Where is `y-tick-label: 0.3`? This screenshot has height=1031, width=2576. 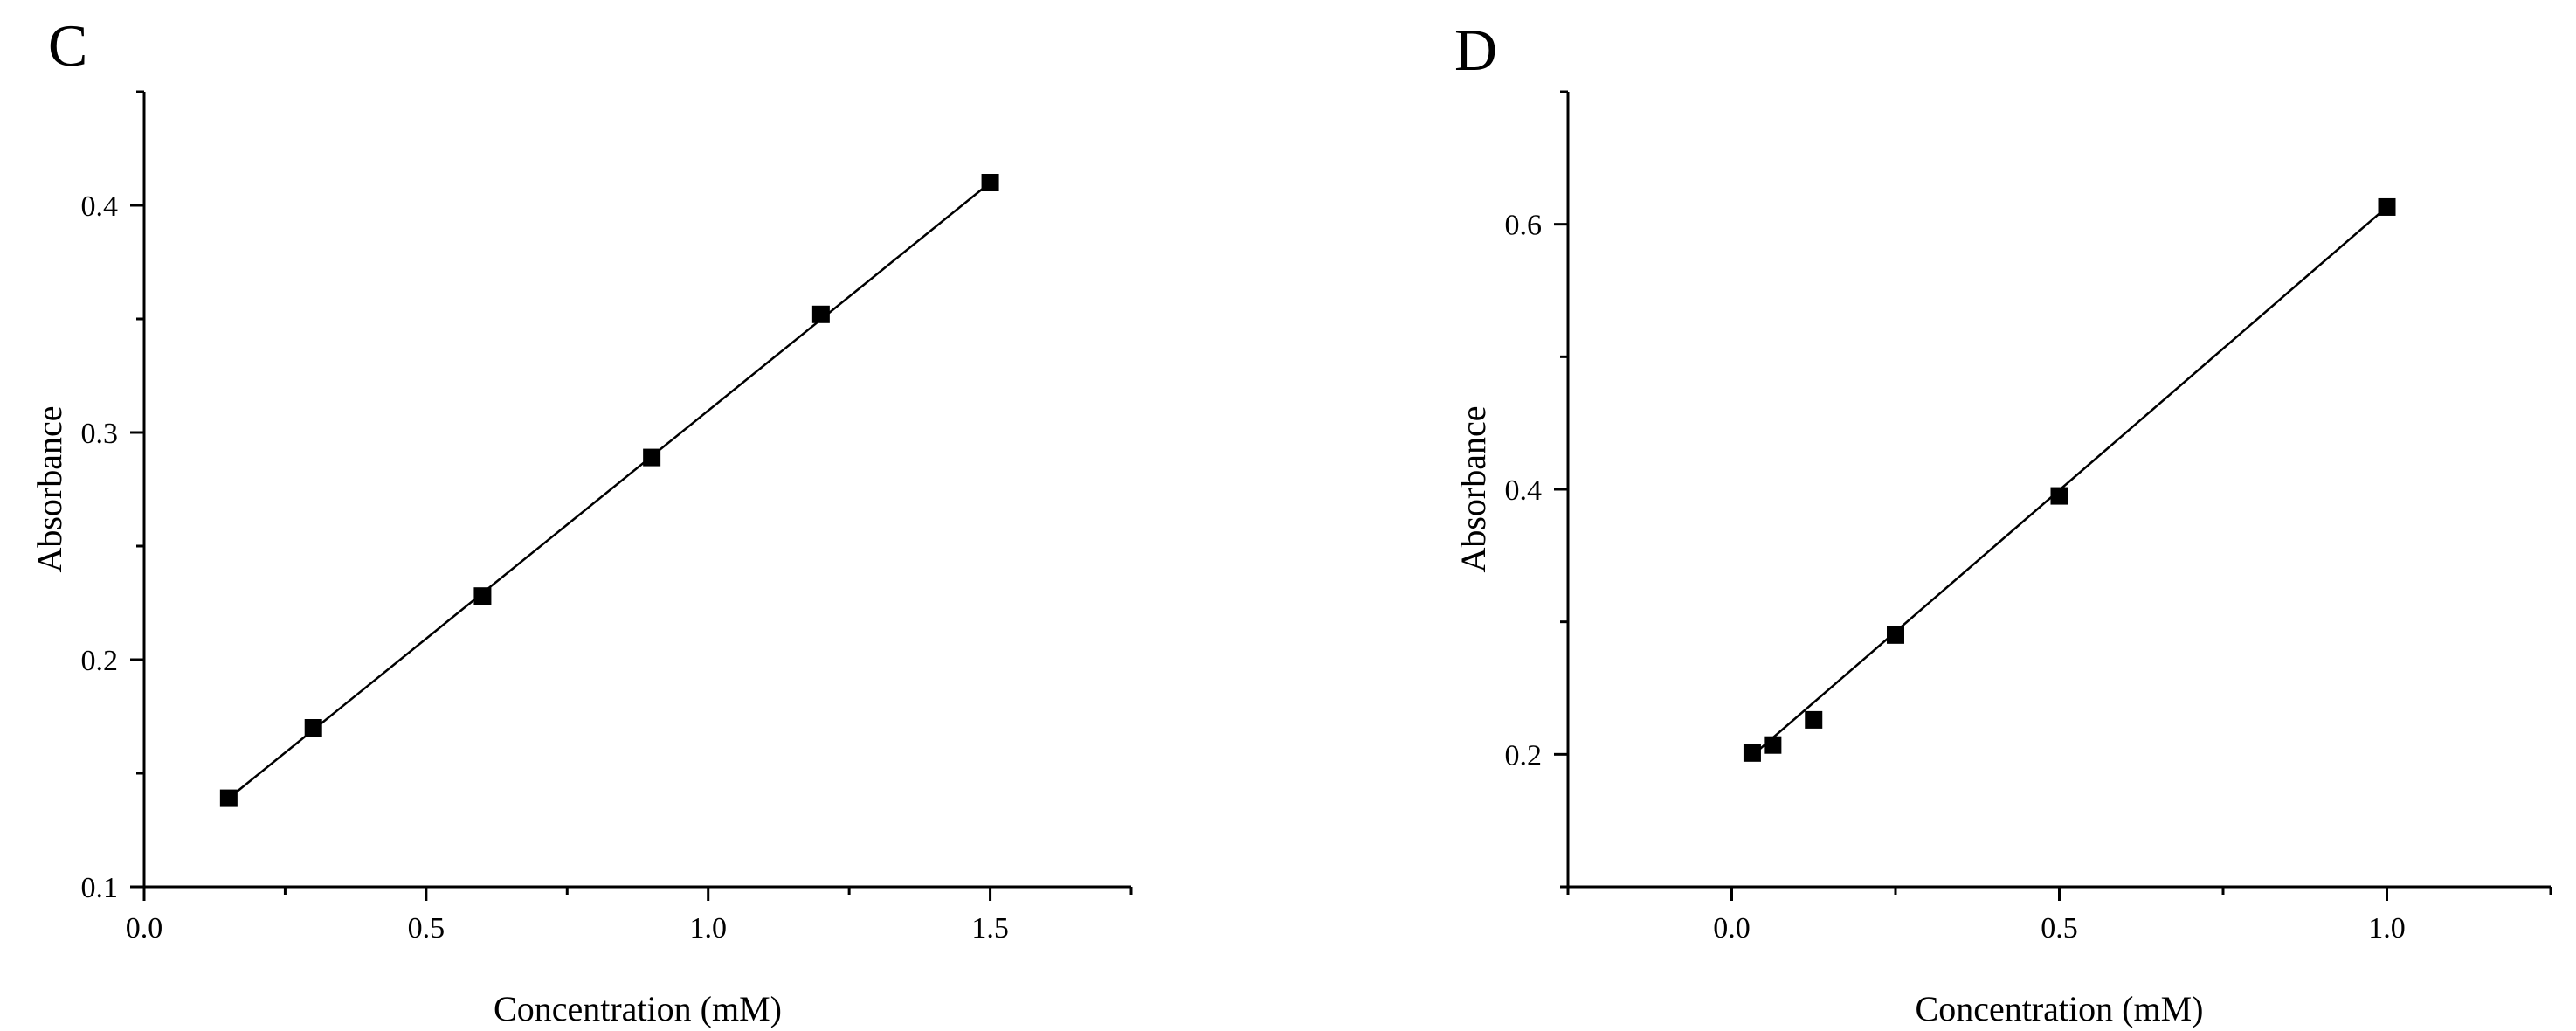 y-tick-label: 0.3 is located at coordinates (100, 434).